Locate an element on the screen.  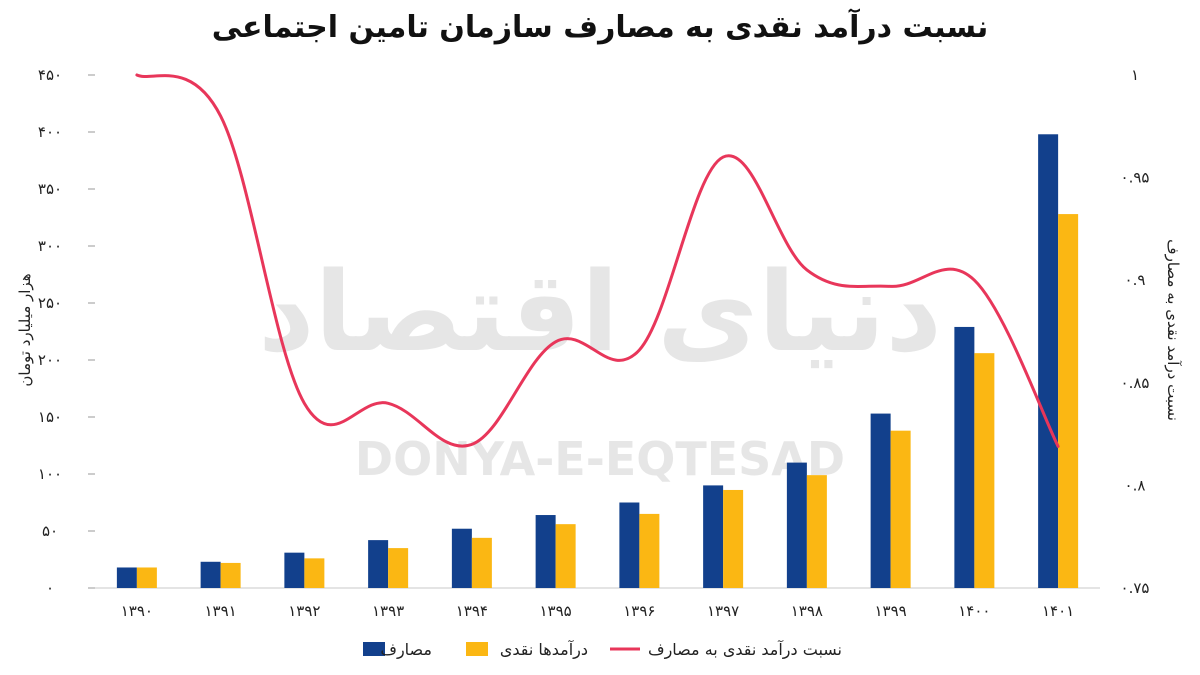
watermark-persian: دنیای اقتصاد is located at coordinates (600, 312).